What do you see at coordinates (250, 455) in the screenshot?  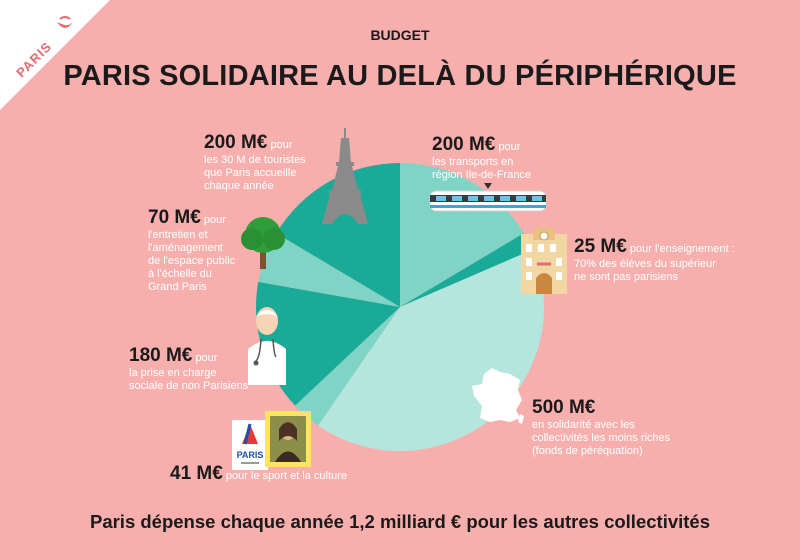 I see `svg-text: PARIS` at bounding box center [250, 455].